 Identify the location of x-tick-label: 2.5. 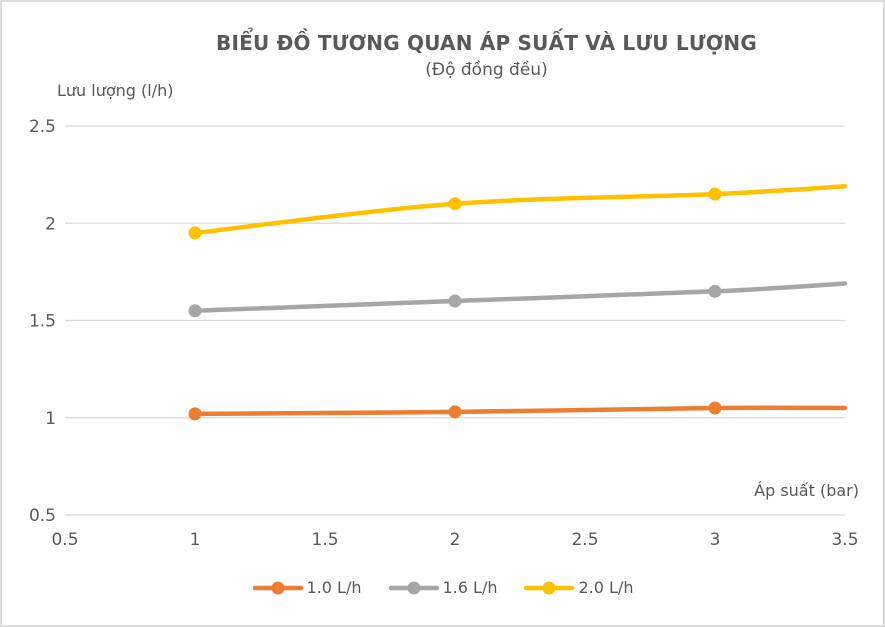
(584, 540).